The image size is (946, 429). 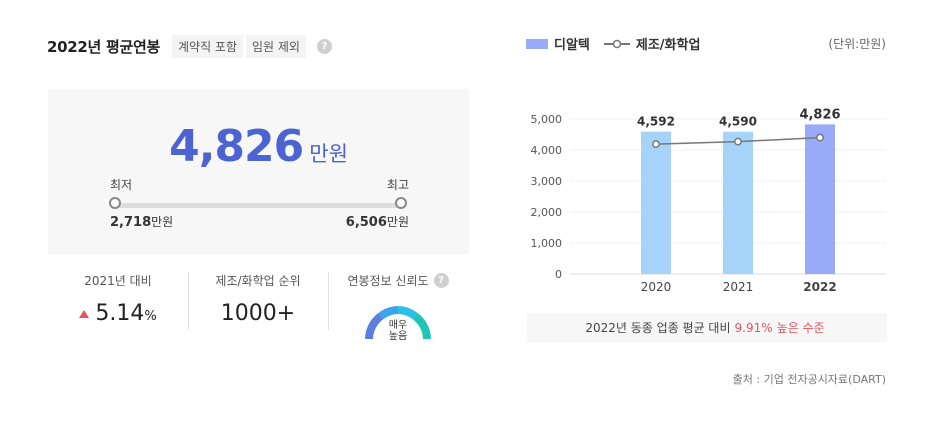 I want to click on bar-value-label: 4,826, so click(x=819, y=114).